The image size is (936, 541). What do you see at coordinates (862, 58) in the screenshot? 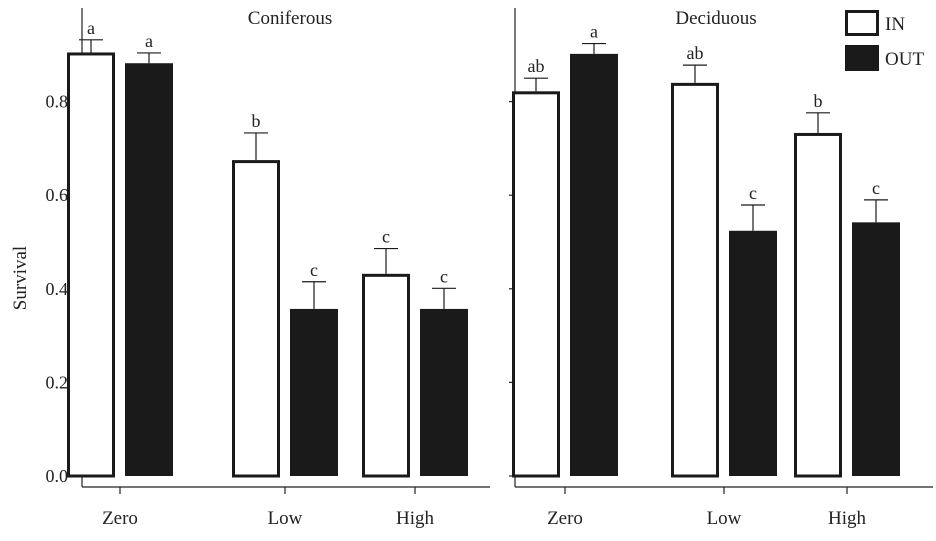
I see `legend-swatch-out` at bounding box center [862, 58].